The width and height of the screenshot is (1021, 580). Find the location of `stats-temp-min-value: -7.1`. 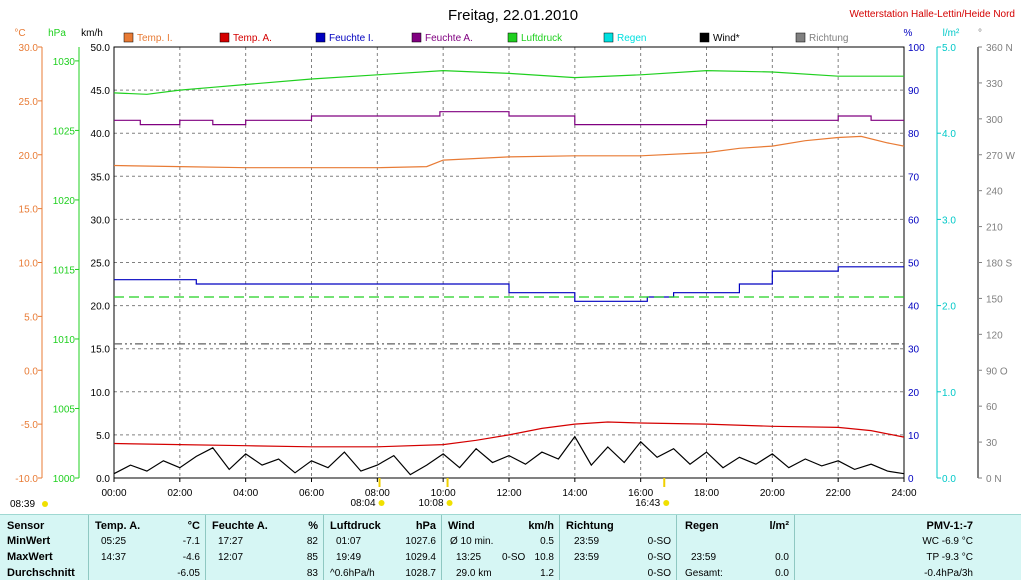

stats-temp-min-value: -7.1 is located at coordinates (191, 541).